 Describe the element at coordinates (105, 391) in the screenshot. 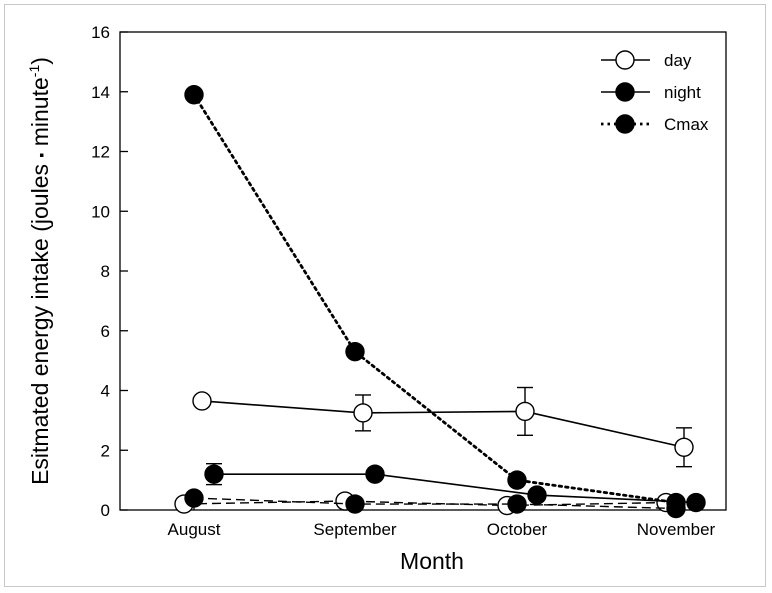

I see `y-tick-label: 4` at that location.